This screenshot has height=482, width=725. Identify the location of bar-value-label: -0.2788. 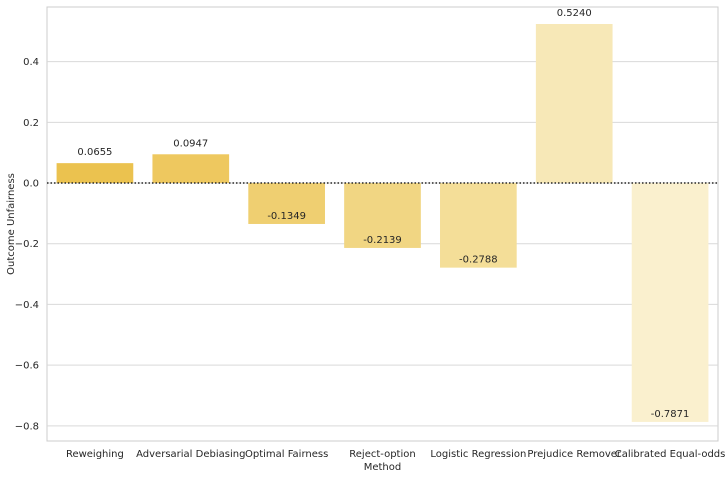
(478, 260).